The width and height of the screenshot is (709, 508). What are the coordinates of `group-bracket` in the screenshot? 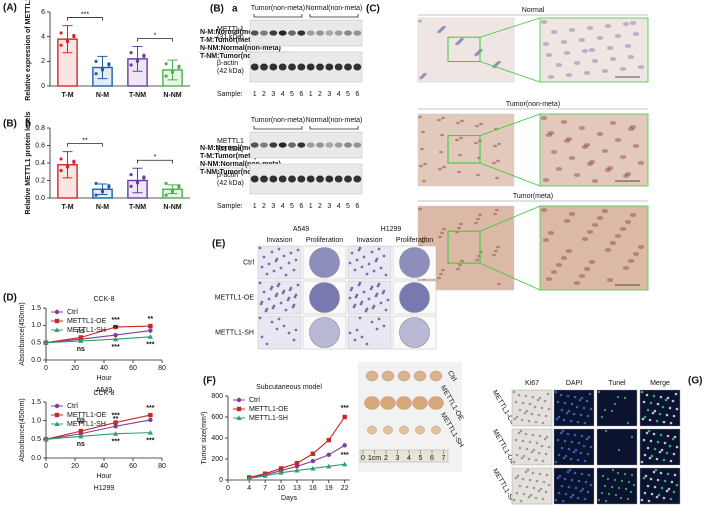 It's located at (278, 128).